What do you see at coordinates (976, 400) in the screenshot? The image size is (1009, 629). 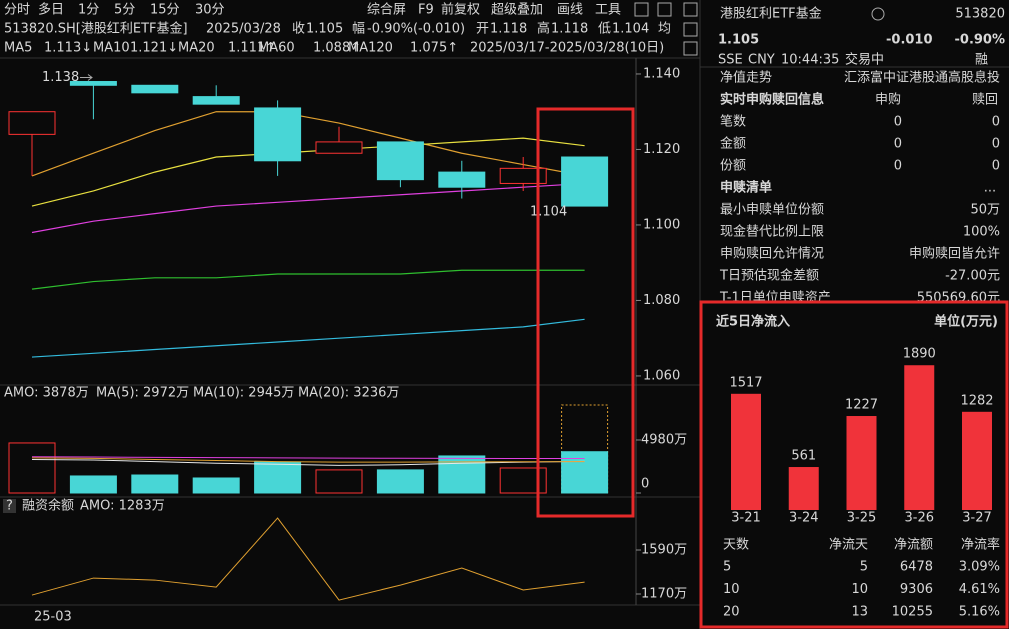 I see `flow-value: 1282` at bounding box center [976, 400].